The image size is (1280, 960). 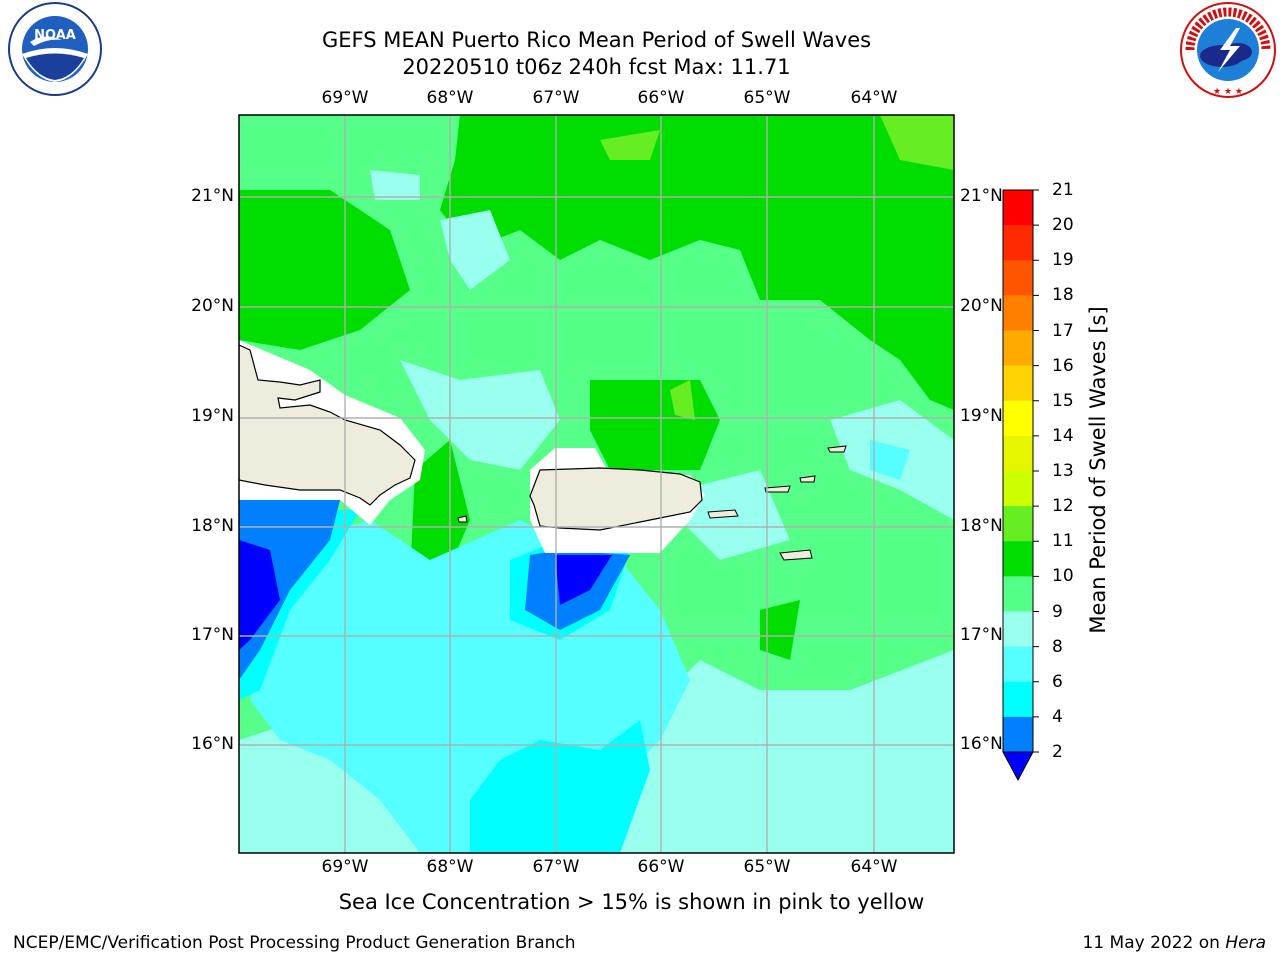 I want to click on field-11-12-a, so click(x=917, y=142).